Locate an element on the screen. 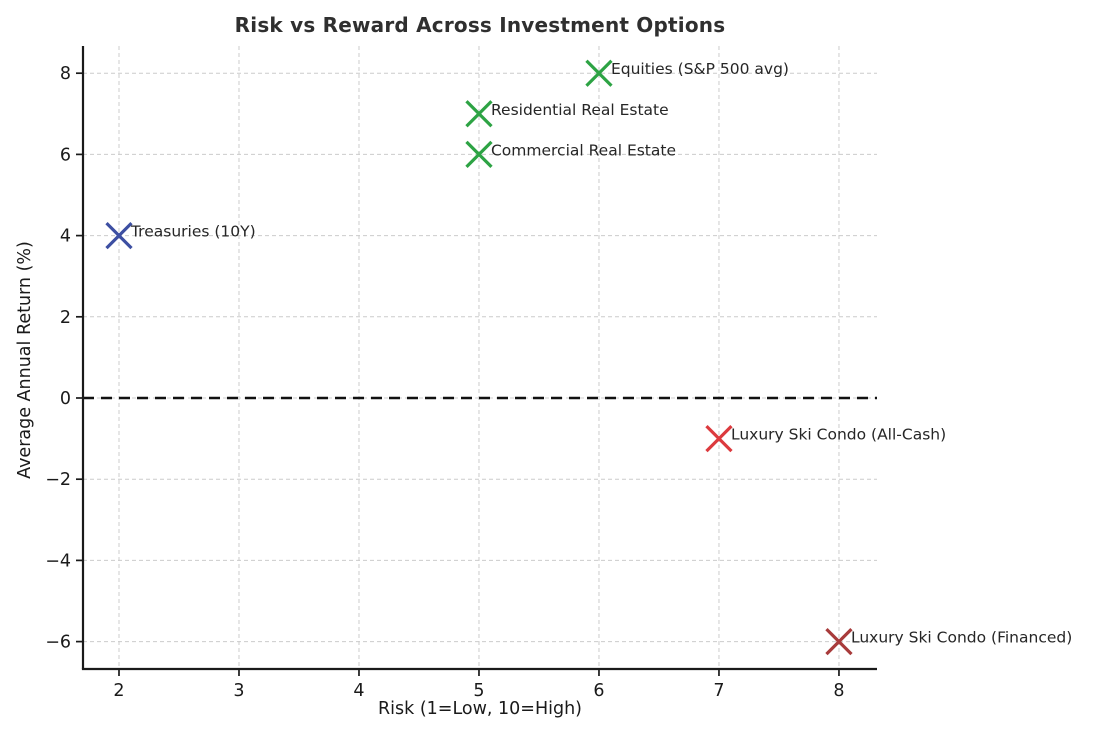 The width and height of the screenshot is (1113, 742). y-tick-label-2: 2 is located at coordinates (65, 318).